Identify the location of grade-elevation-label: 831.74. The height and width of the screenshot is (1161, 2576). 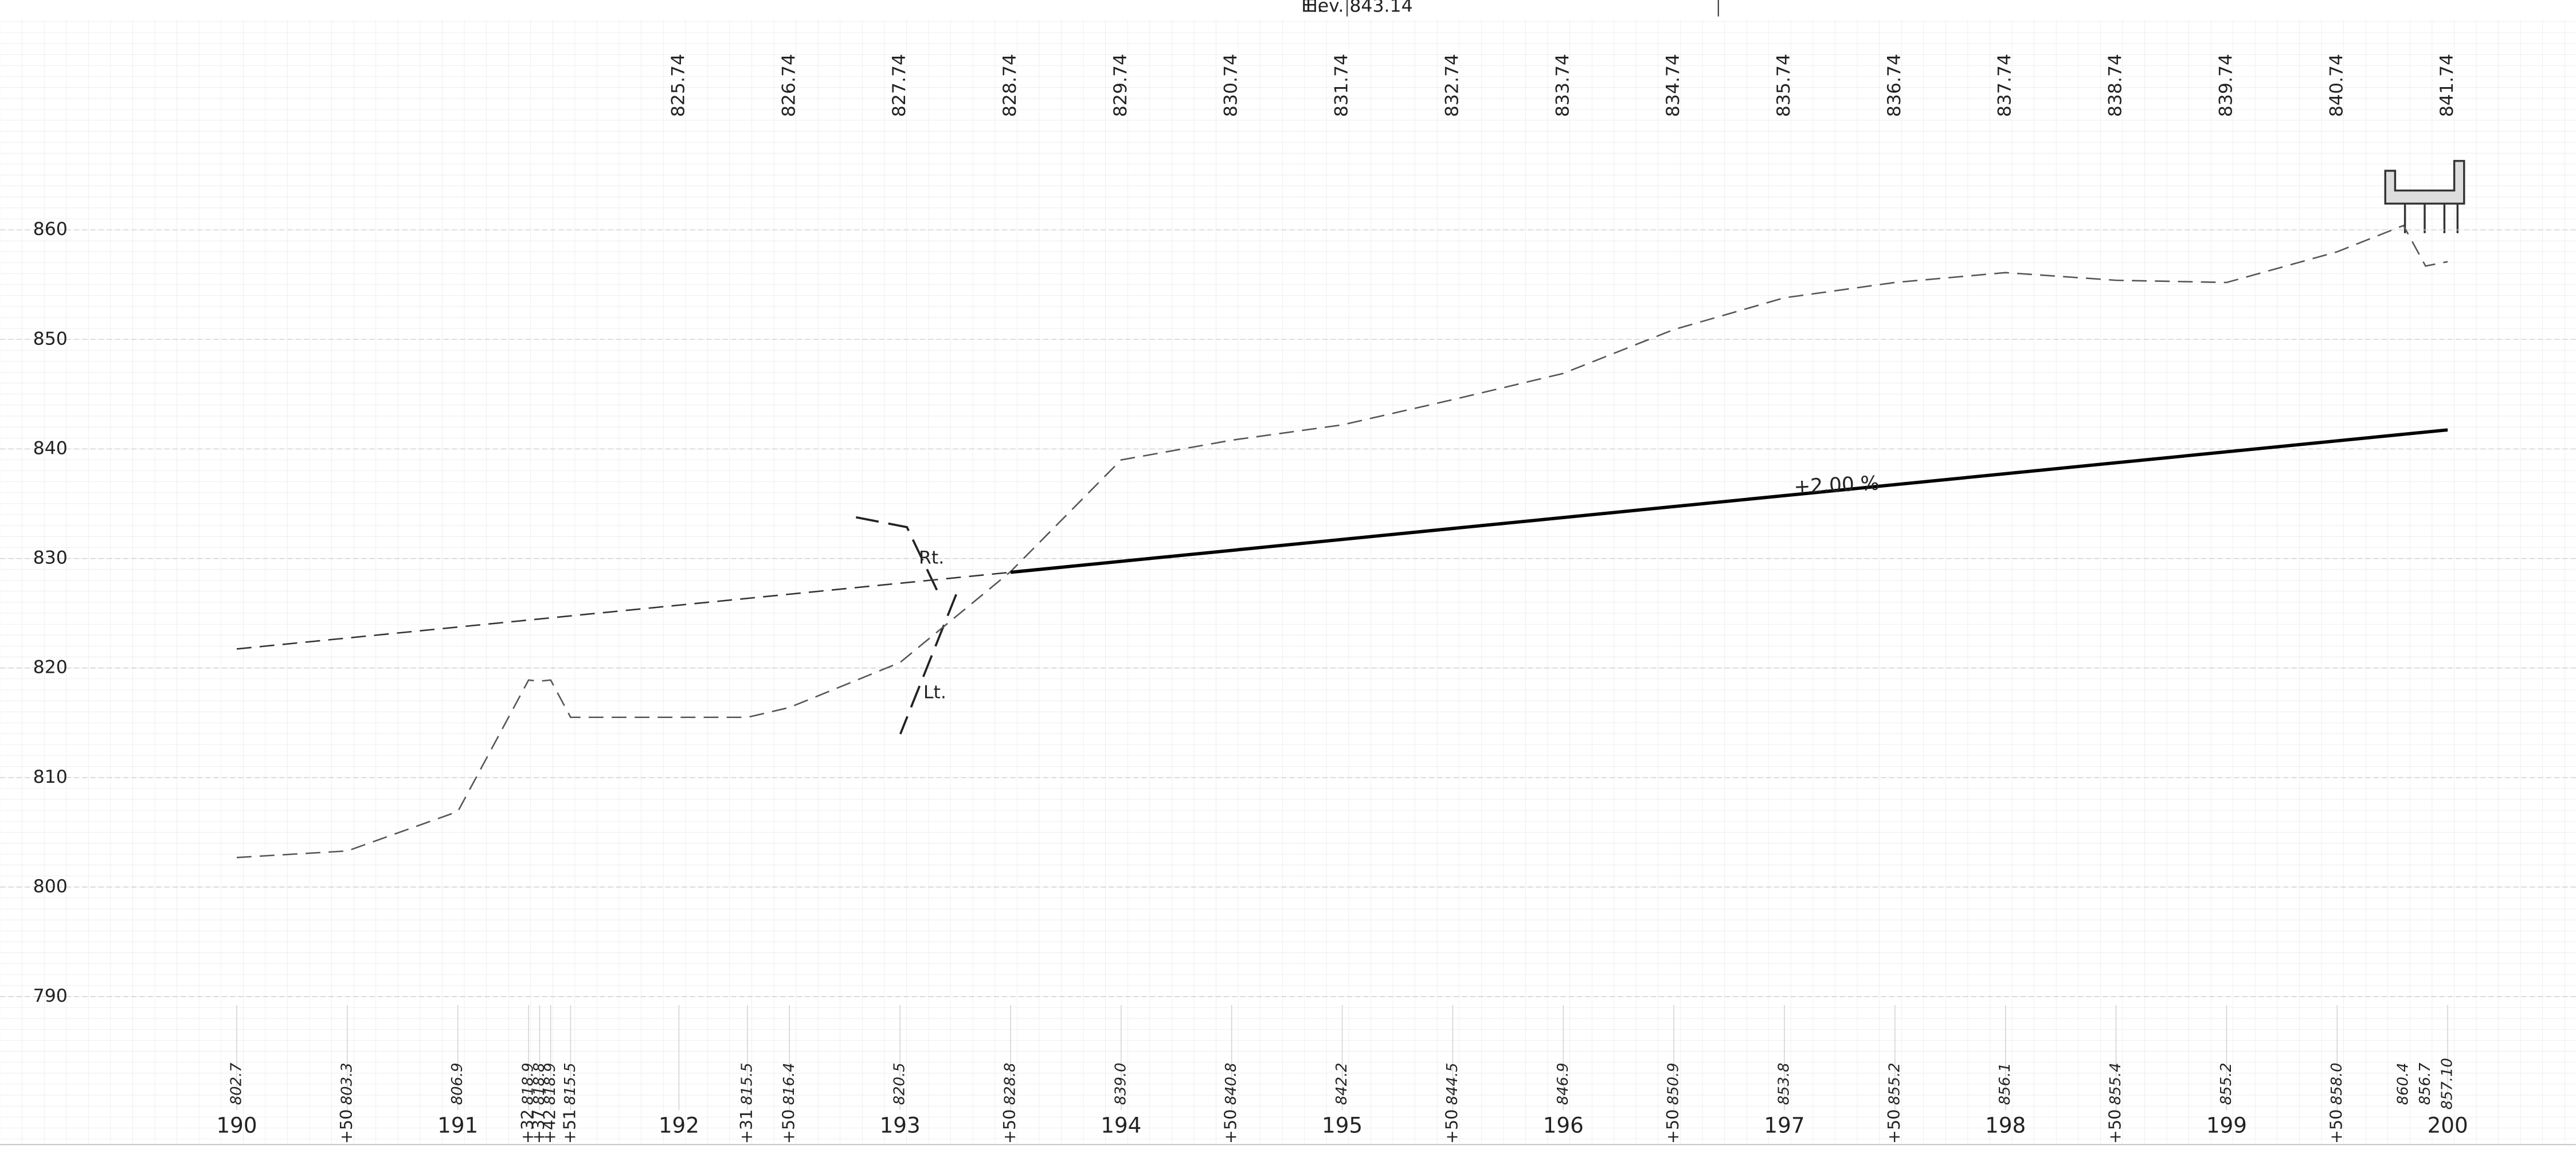
(1342, 85).